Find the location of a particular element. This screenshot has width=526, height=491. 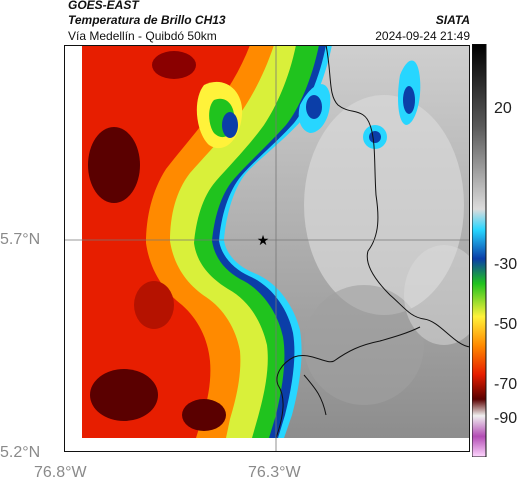

star-icon: ★ is located at coordinates (263, 241).